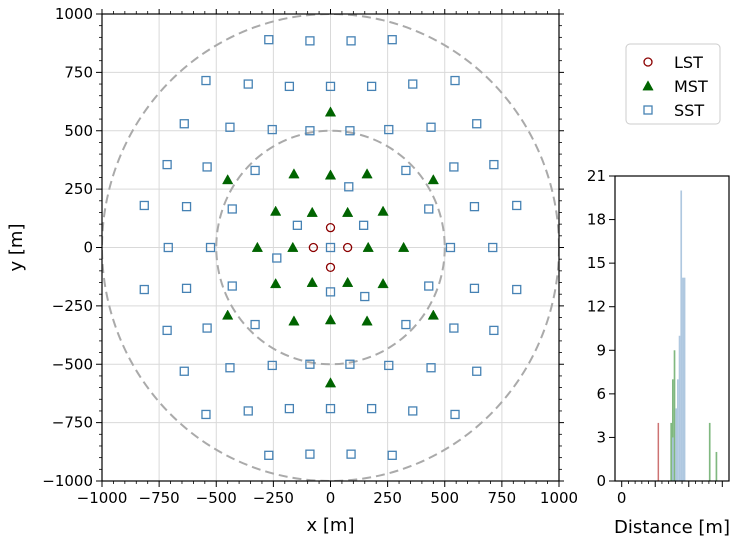 Image resolution: width=747 pixels, height=546 pixels. What do you see at coordinates (673, 84) in the screenshot?
I see `legend: LST MST SST` at bounding box center [673, 84].